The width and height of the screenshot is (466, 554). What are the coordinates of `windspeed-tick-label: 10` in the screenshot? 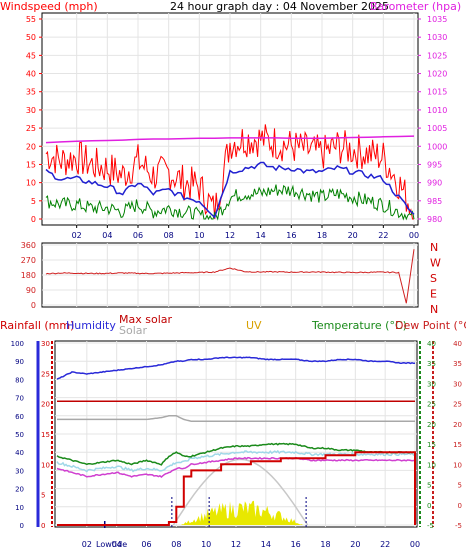 It's located at (31, 183).